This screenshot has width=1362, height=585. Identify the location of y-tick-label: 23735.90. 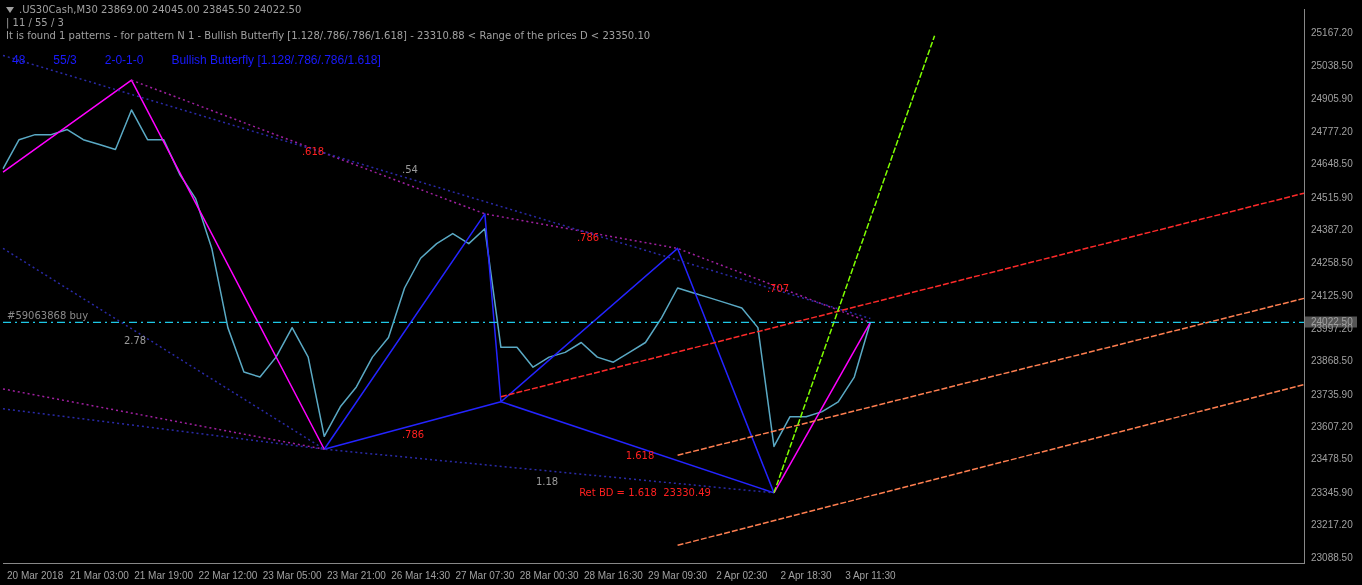
(1332, 394).